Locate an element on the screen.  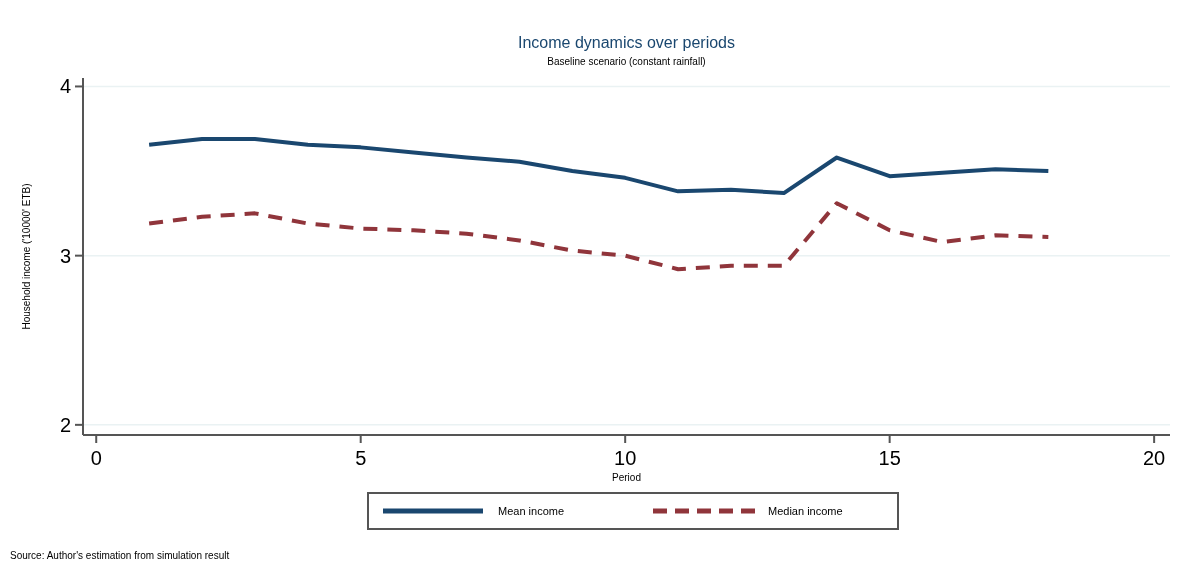
chart-title: Income dynamics over periods is located at coordinates (626, 42).